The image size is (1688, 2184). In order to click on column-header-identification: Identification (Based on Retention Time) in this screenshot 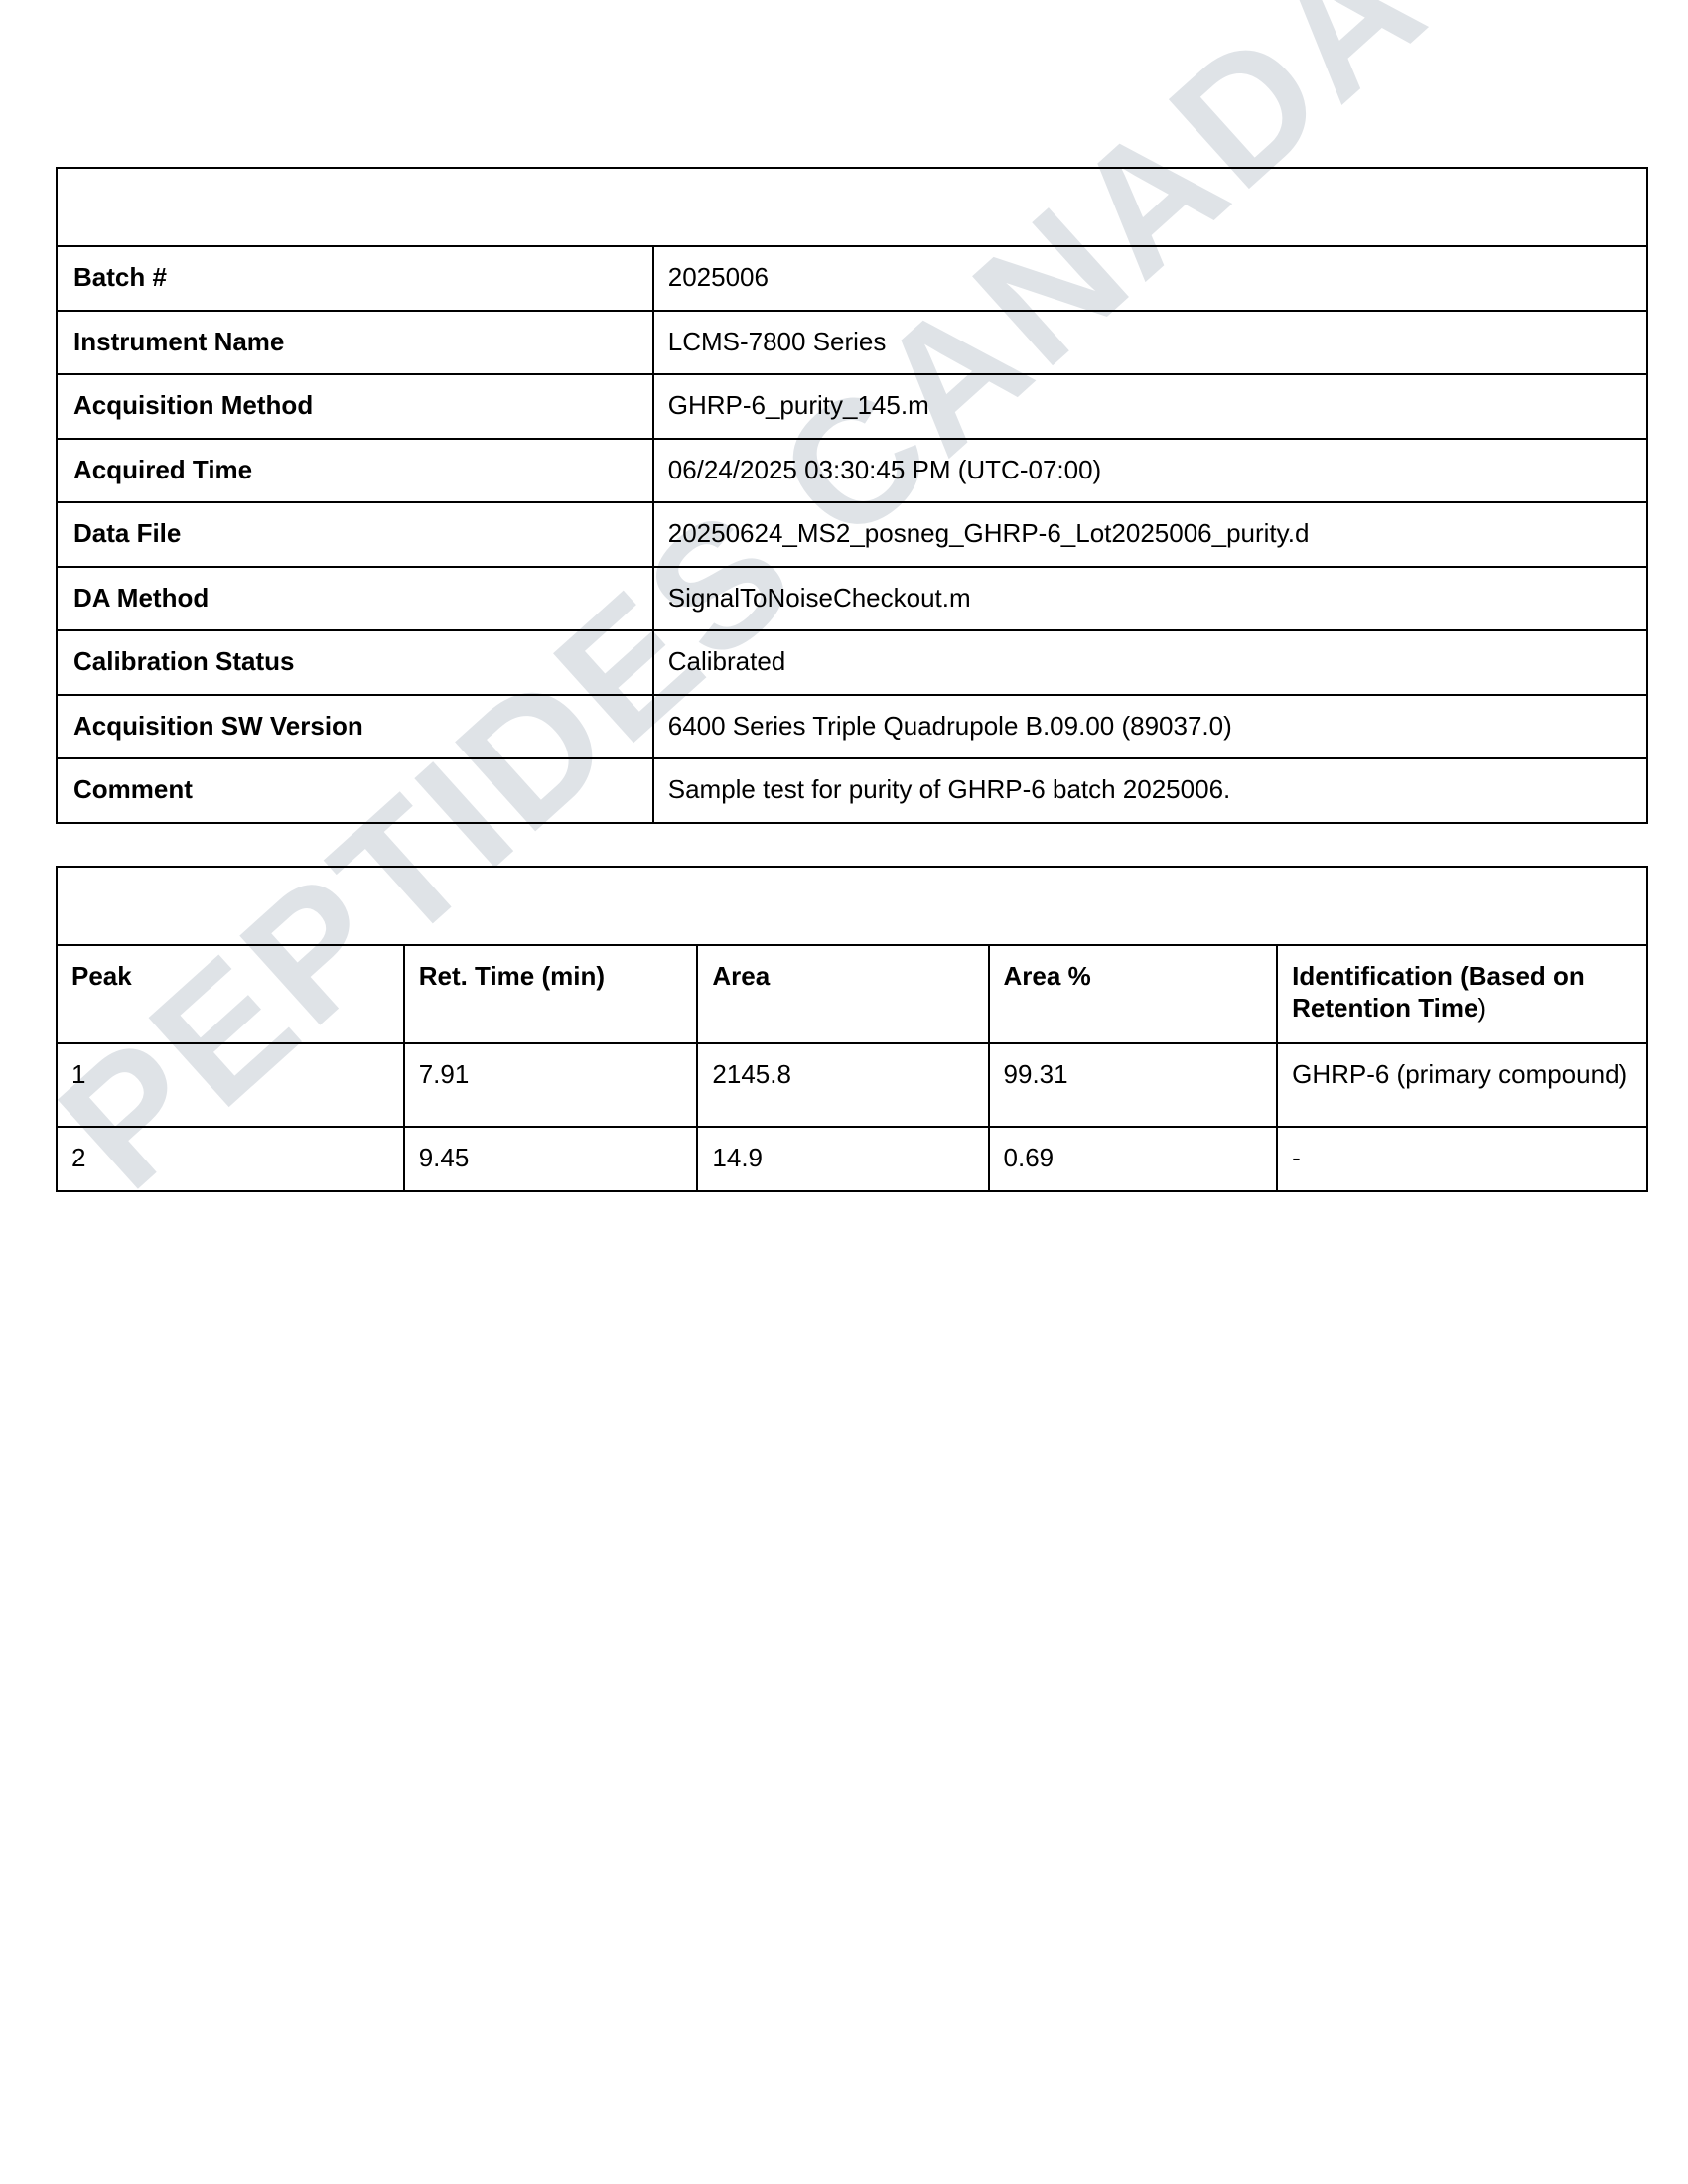, I will do `click(1462, 993)`.